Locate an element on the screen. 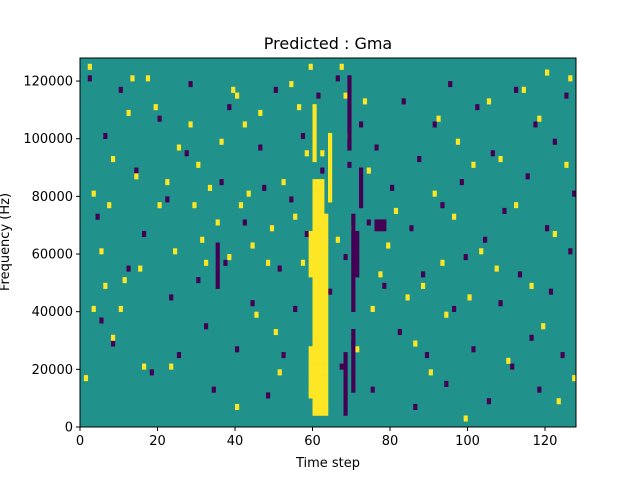 This screenshot has height=480, width=640. x-tick-label: 0 is located at coordinates (80, 441).